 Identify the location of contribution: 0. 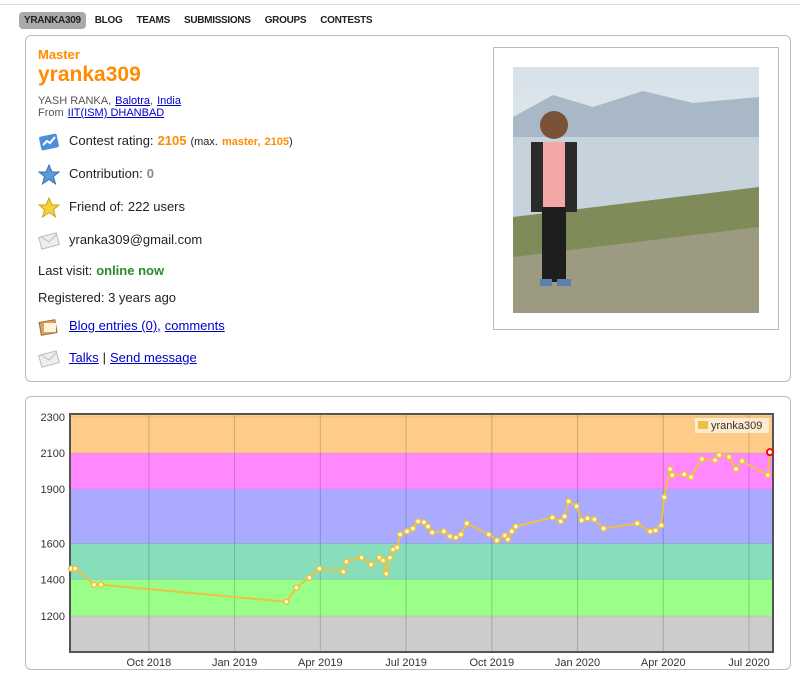
(150, 173).